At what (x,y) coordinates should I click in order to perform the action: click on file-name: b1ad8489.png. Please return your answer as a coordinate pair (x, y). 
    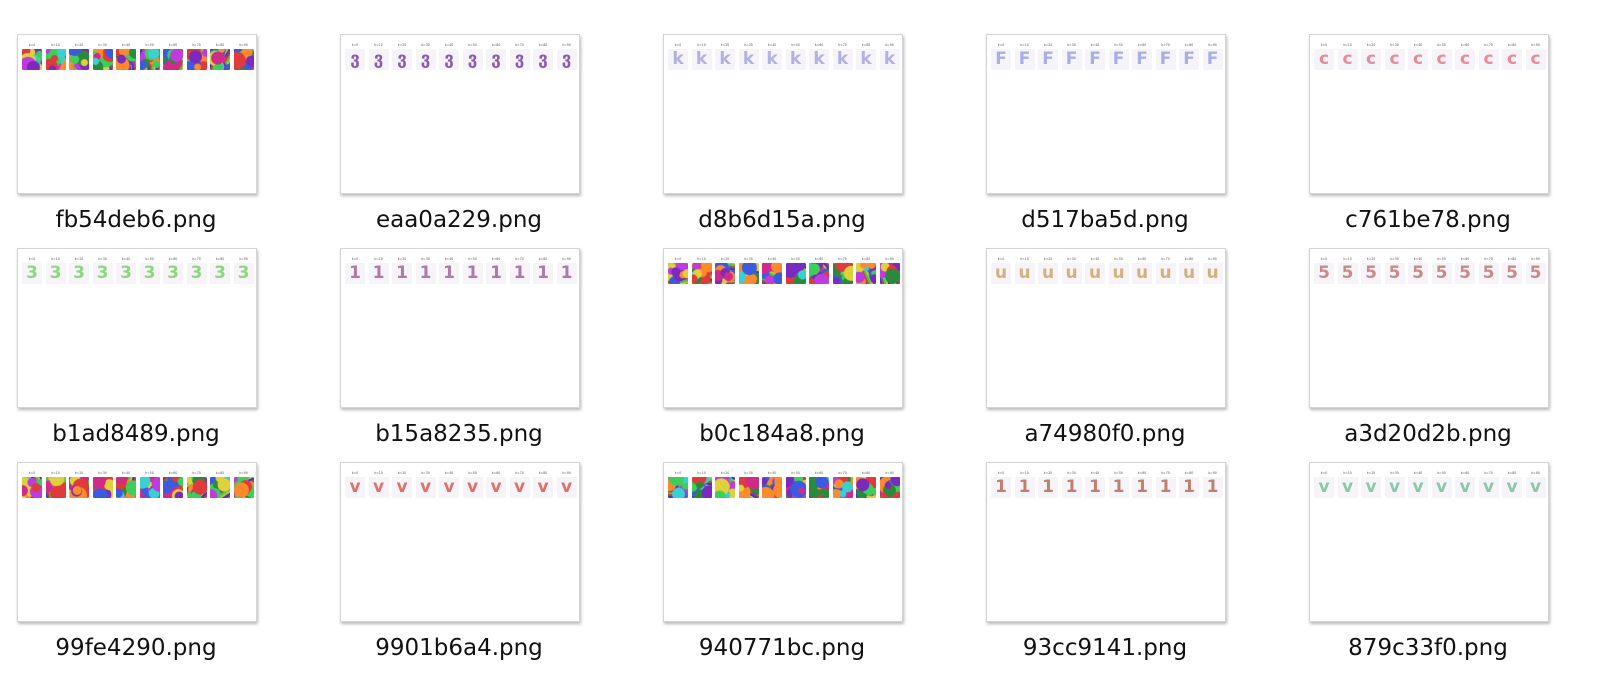
    Looking at the image, I should click on (136, 434).